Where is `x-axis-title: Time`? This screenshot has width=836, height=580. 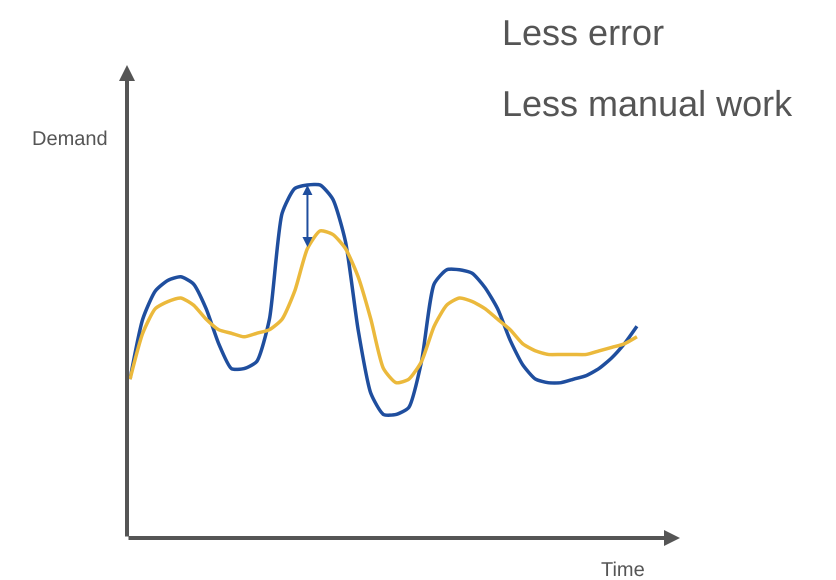 x-axis-title: Time is located at coordinates (623, 569).